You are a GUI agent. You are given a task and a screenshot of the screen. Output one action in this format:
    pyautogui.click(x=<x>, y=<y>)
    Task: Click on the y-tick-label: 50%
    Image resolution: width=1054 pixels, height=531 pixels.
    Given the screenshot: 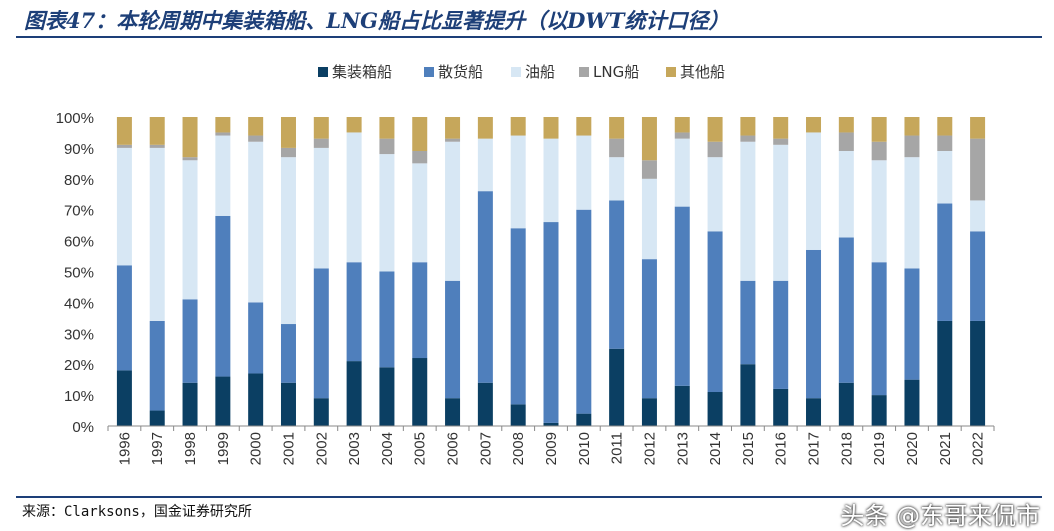 What is the action you would take?
    pyautogui.click(x=79, y=273)
    